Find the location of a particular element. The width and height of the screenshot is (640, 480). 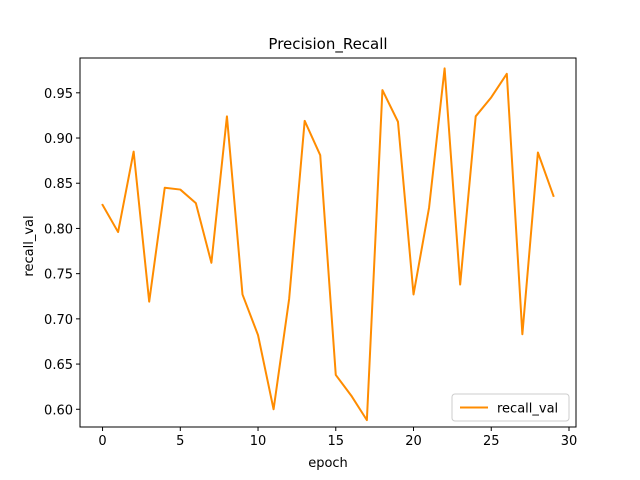

x-axis-label: epoch is located at coordinates (328, 463).